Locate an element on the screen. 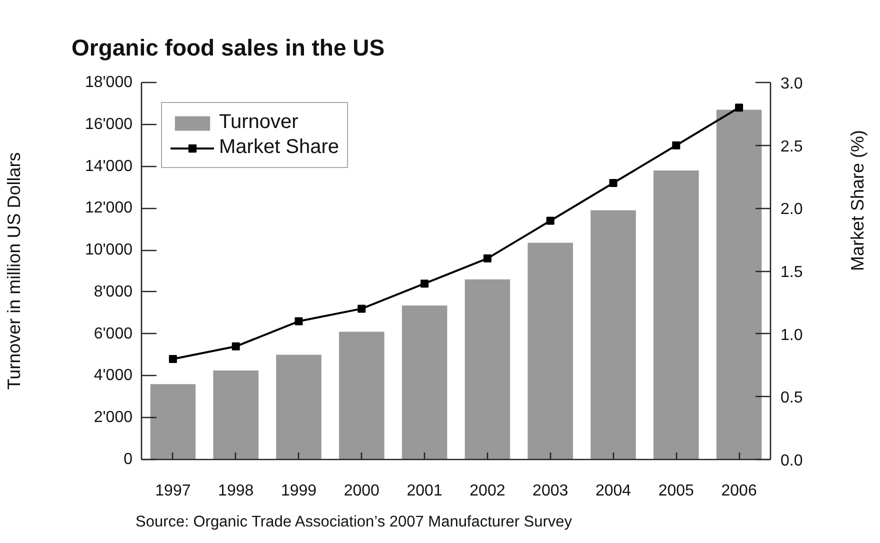 This screenshot has width=880, height=543. y2-tick-label: 0.0 is located at coordinates (791, 461).